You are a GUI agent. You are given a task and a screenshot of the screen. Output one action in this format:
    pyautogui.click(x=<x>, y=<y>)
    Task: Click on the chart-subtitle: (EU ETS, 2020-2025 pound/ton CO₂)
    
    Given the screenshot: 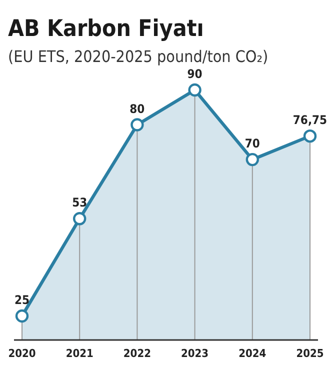 What is the action you would take?
    pyautogui.click(x=138, y=56)
    